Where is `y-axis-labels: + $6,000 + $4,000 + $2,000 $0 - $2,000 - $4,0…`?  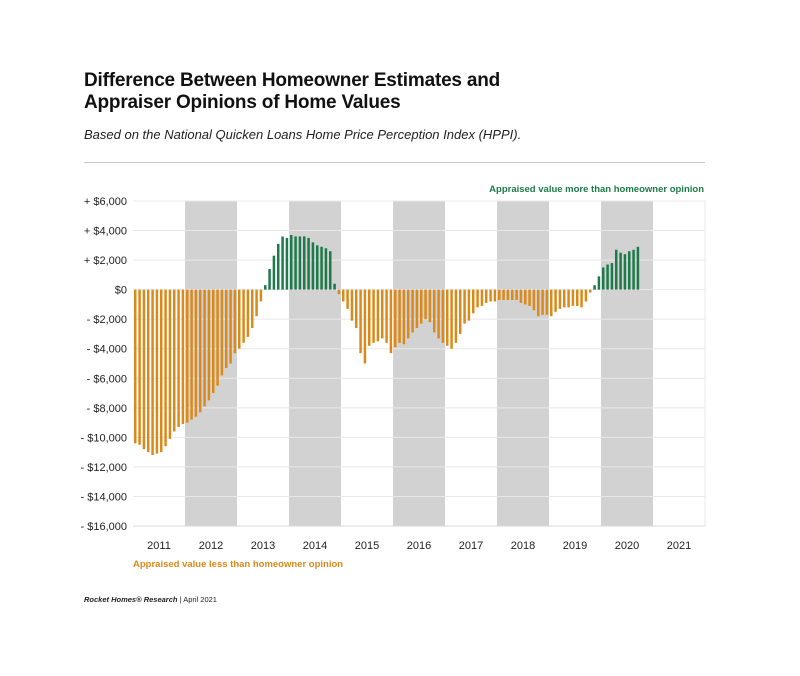 y-axis-labels: + $6,000 + $4,000 + $2,000 $0 - $2,000 - $4,0… is located at coordinates (104, 364).